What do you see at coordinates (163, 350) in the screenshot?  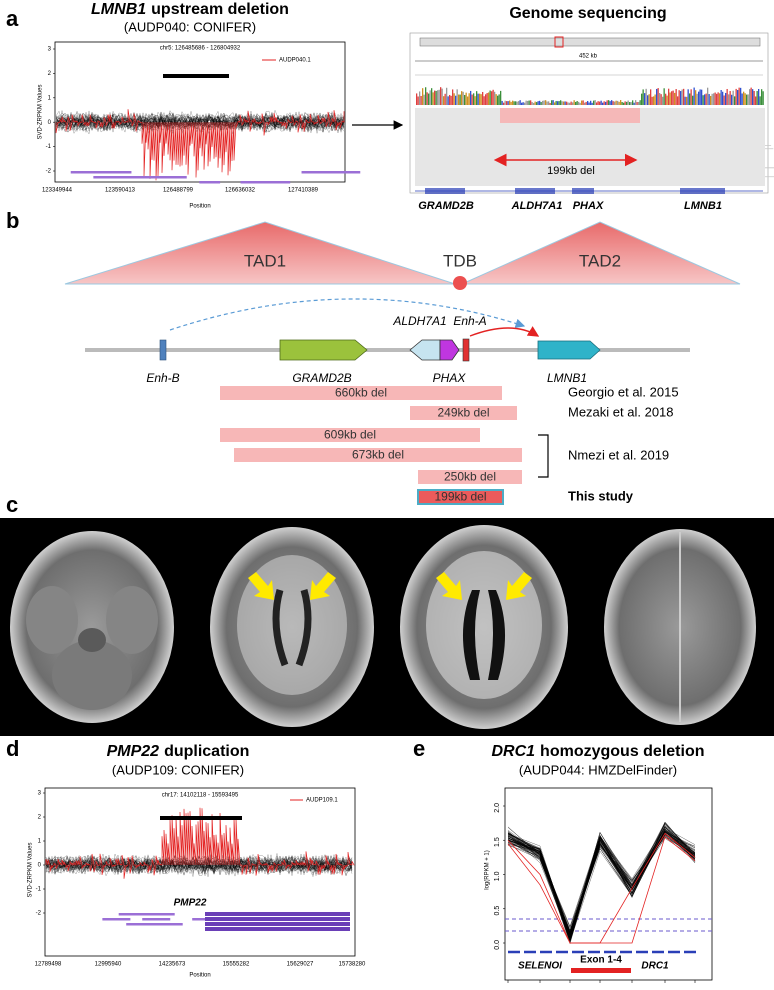 I see `enhancer` at bounding box center [163, 350].